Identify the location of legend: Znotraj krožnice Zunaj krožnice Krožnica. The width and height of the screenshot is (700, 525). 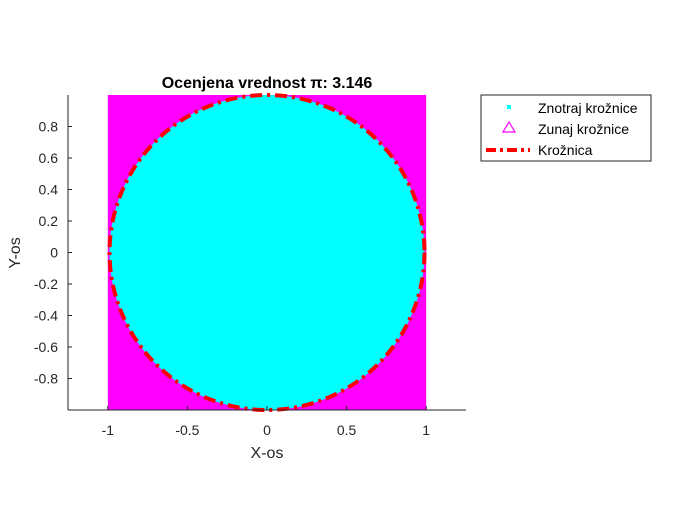
(566, 128).